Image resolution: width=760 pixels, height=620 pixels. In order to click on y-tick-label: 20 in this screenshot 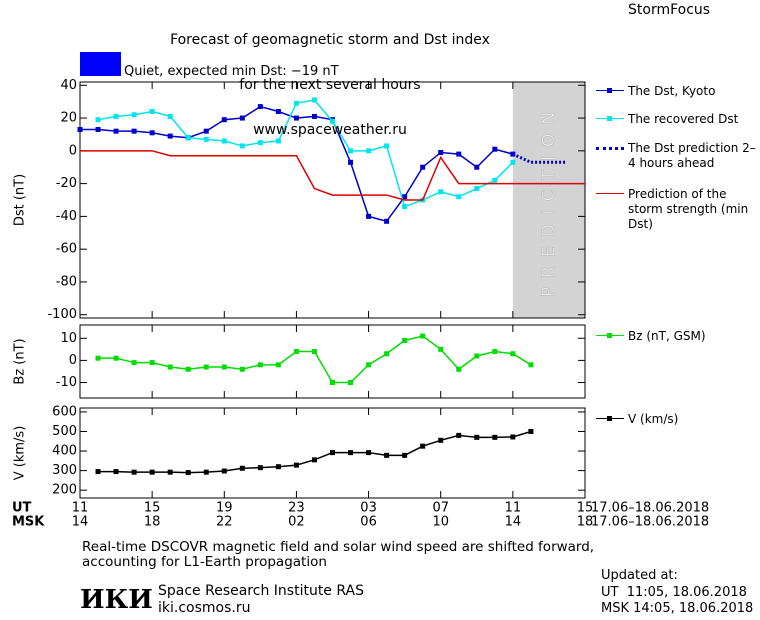, I will do `click(68, 118)`.